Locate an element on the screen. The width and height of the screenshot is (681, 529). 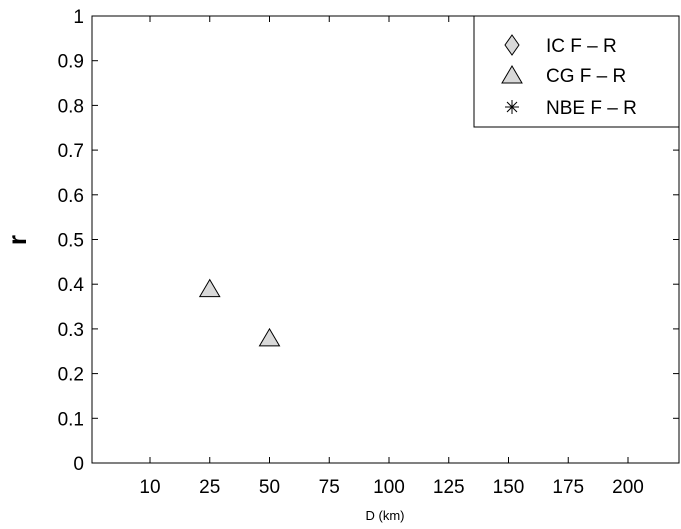
x-tick-label: 100 is located at coordinates (389, 487).